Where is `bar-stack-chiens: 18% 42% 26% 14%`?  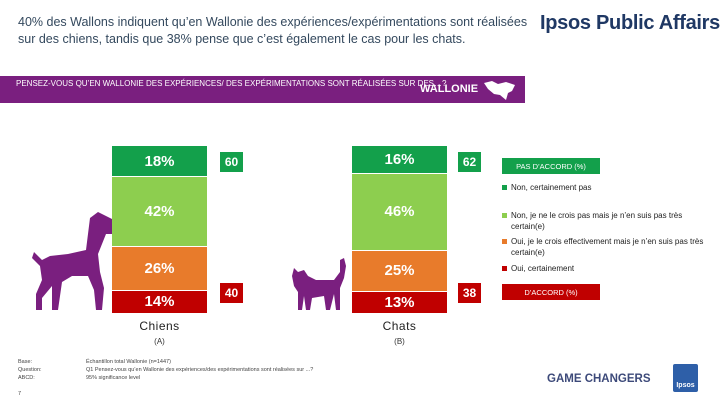
bar-stack-chiens: 18% 42% 26% 14% is located at coordinates (159, 229).